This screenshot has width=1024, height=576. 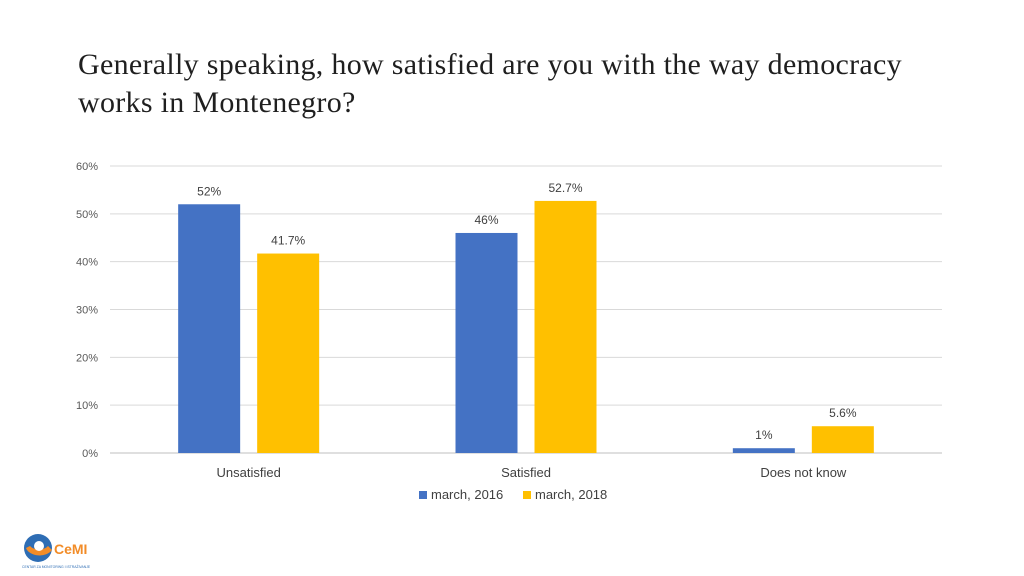 I want to click on data-label: 46%, so click(x=486, y=220).